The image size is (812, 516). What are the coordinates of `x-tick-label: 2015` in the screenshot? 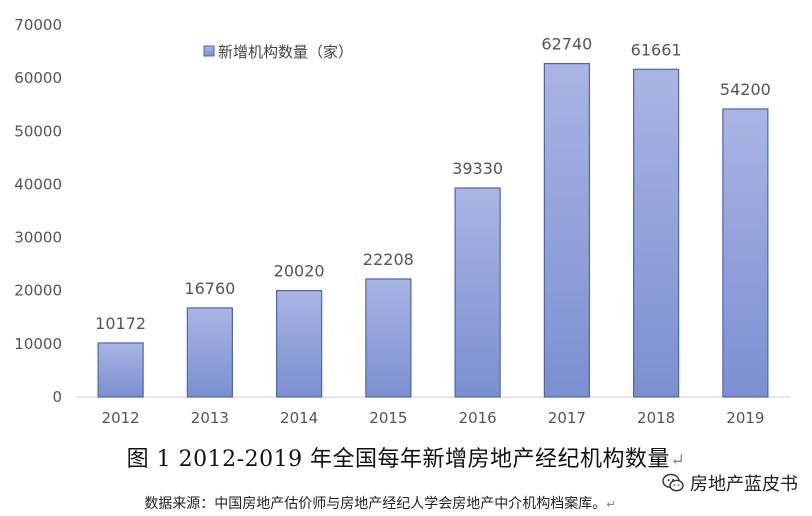 It's located at (388, 418).